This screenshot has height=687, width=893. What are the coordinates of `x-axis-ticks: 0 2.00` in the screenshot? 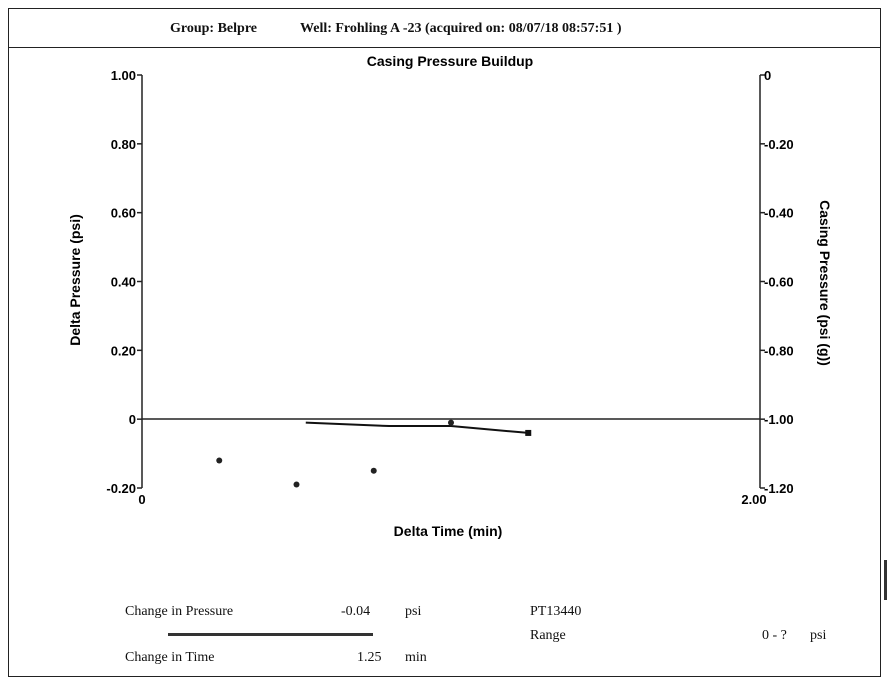 It's located at (452, 499).